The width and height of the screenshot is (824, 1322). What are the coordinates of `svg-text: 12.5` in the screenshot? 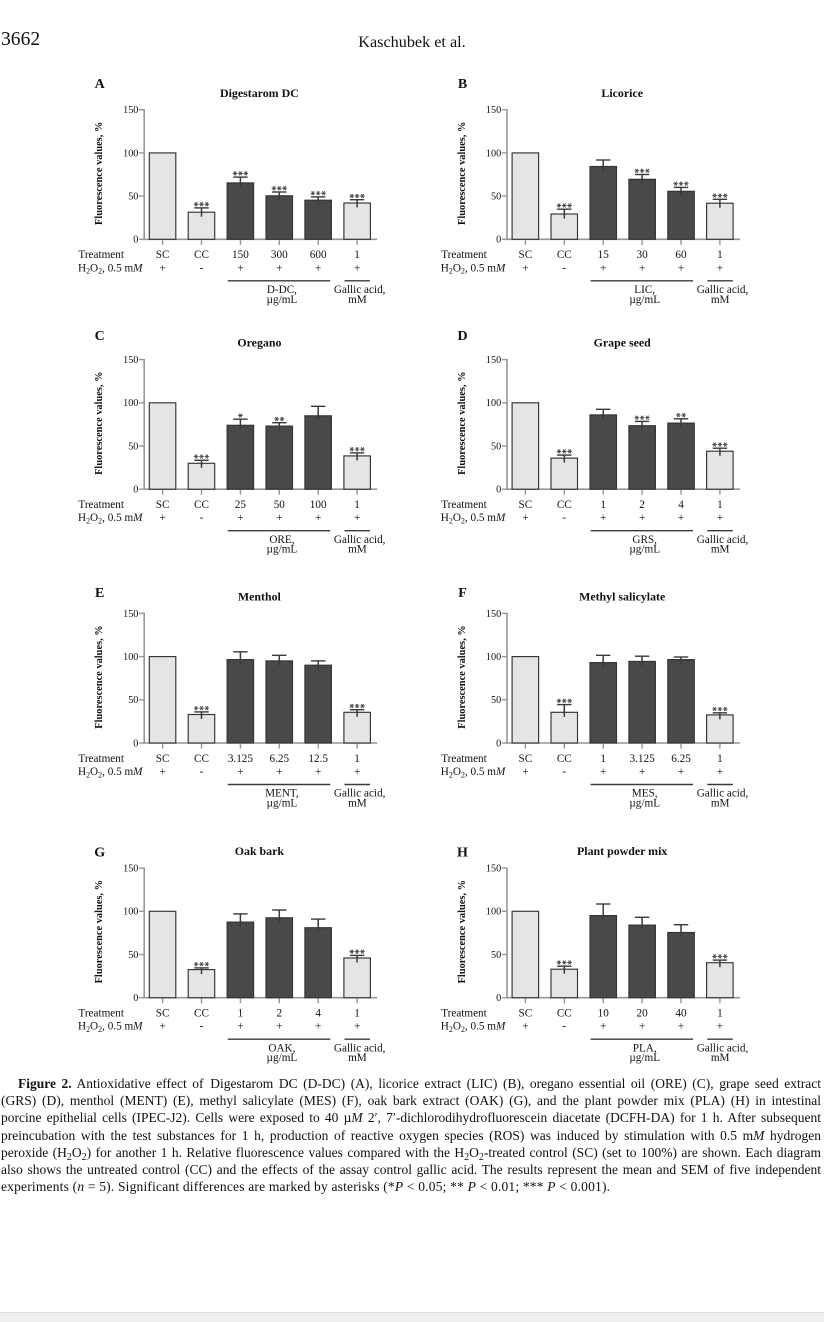 It's located at (318, 759).